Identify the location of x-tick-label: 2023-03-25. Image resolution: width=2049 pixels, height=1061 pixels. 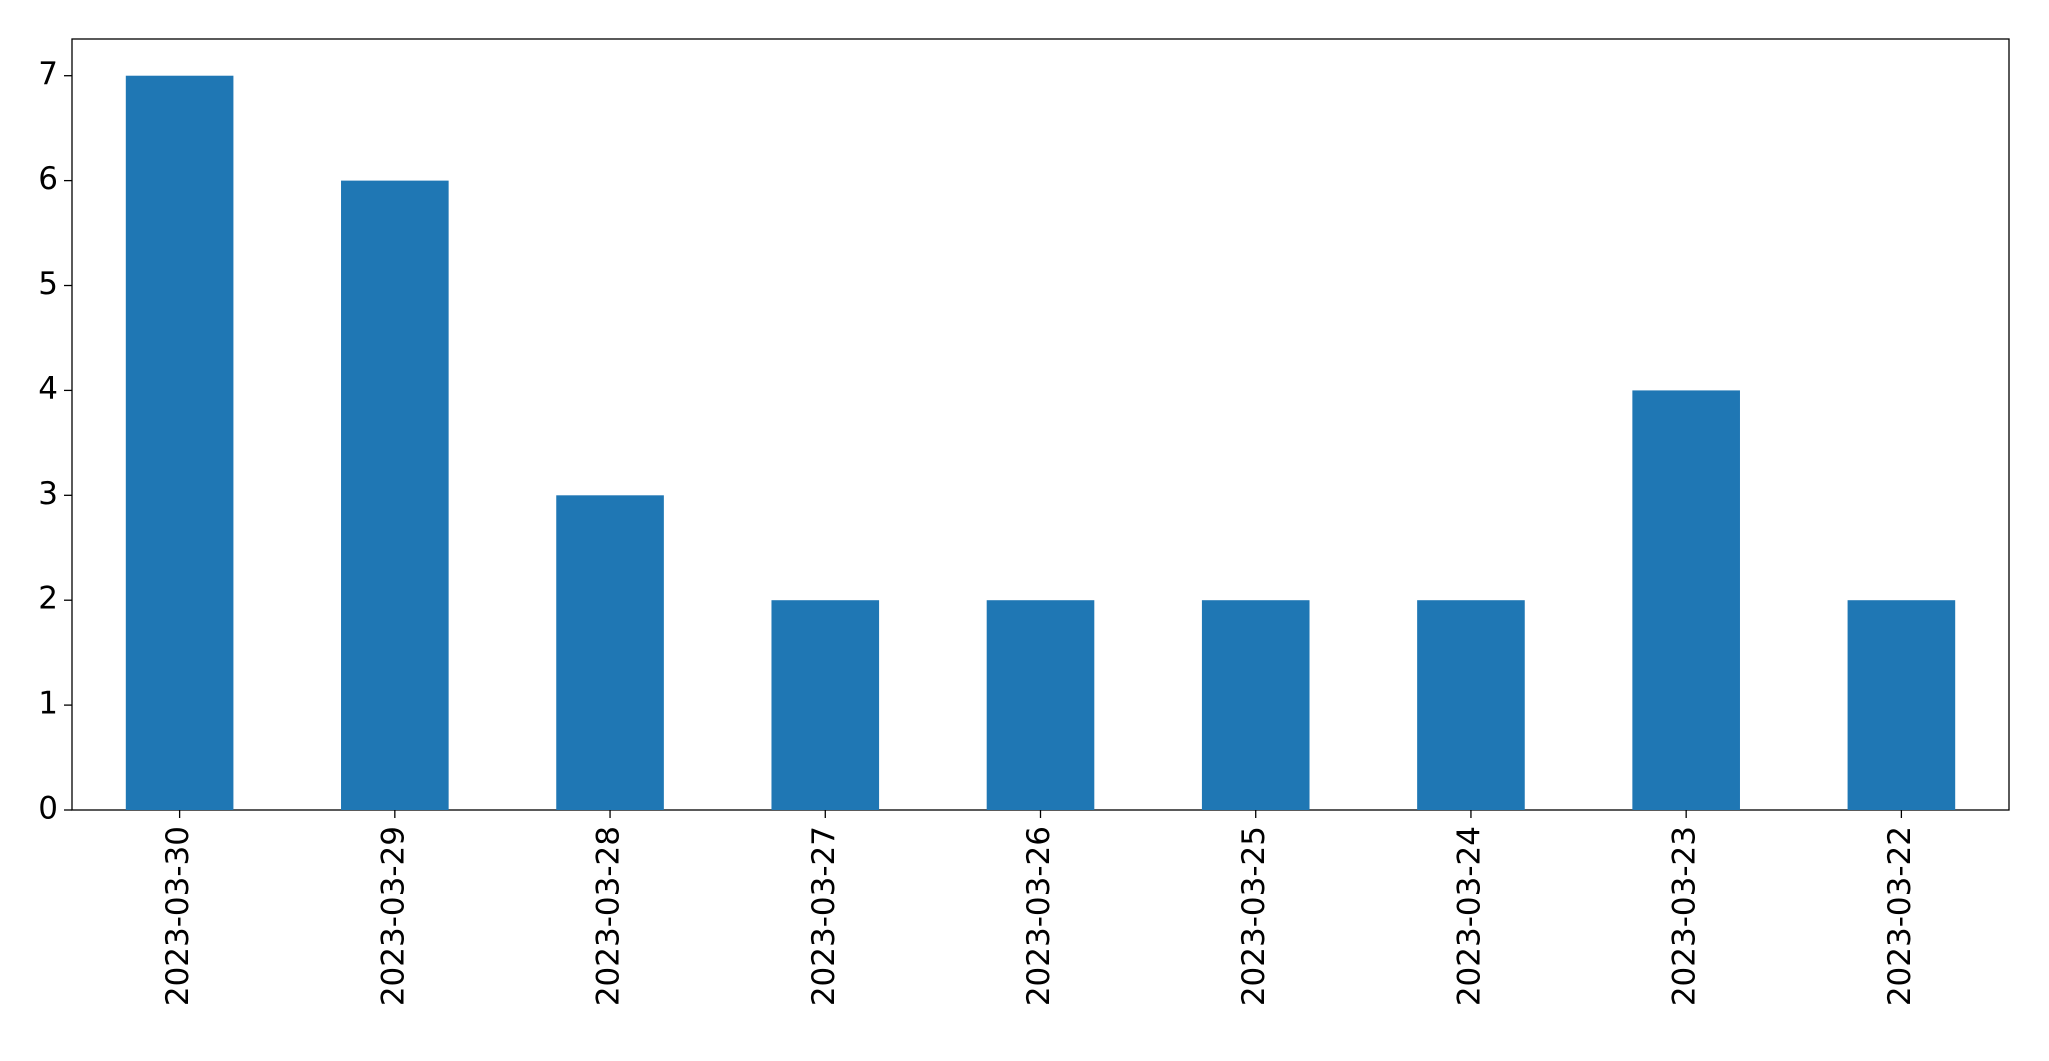
(1254, 916).